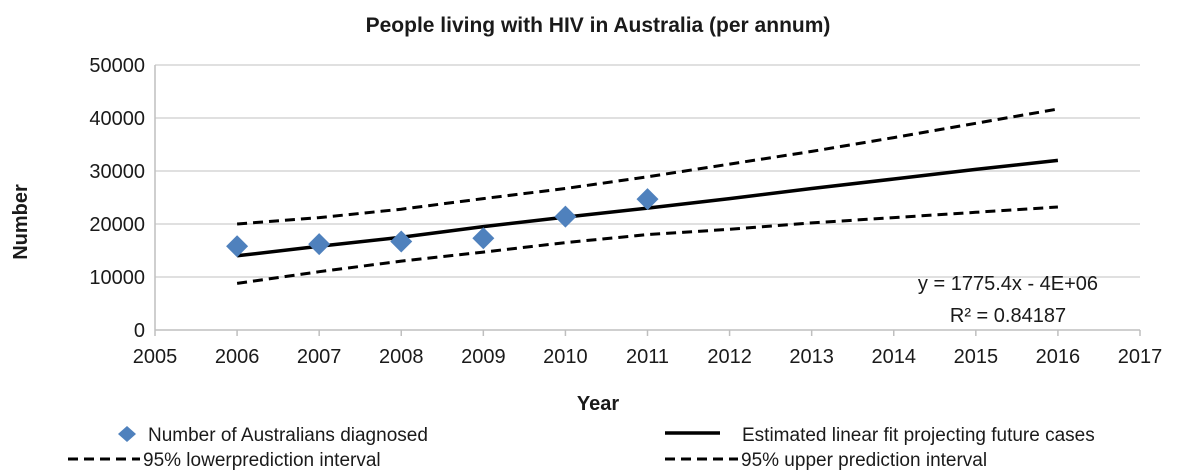  What do you see at coordinates (729, 357) in the screenshot?
I see `x-tick-label: 2012` at bounding box center [729, 357].